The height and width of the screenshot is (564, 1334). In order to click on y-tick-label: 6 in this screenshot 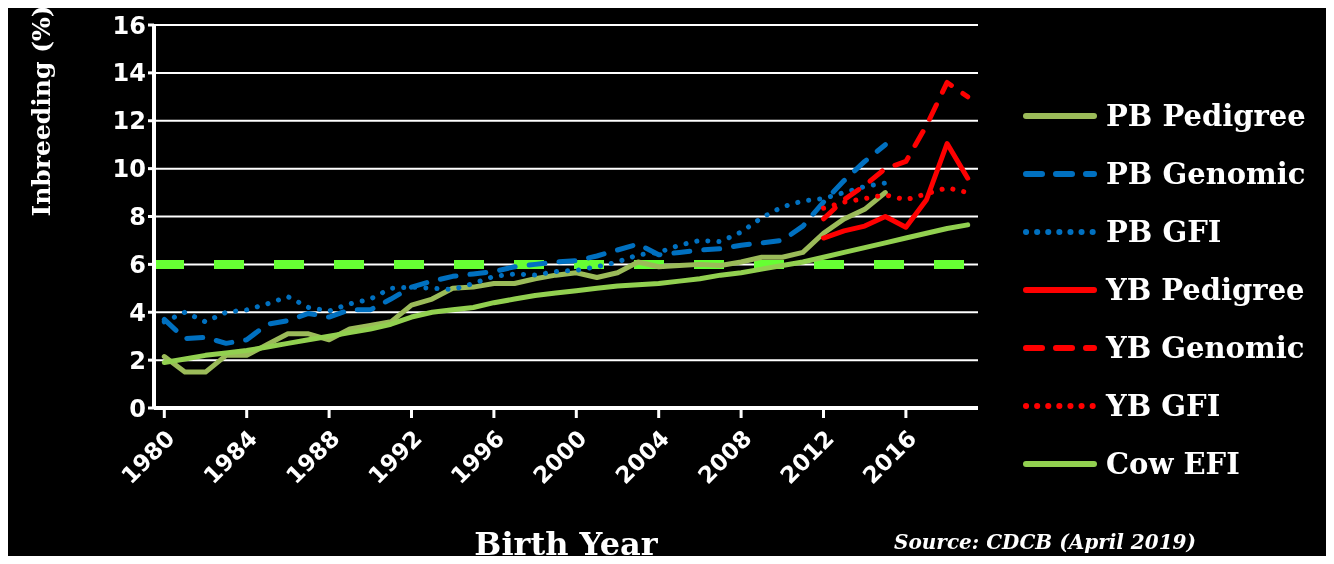, I will do `click(137, 264)`.